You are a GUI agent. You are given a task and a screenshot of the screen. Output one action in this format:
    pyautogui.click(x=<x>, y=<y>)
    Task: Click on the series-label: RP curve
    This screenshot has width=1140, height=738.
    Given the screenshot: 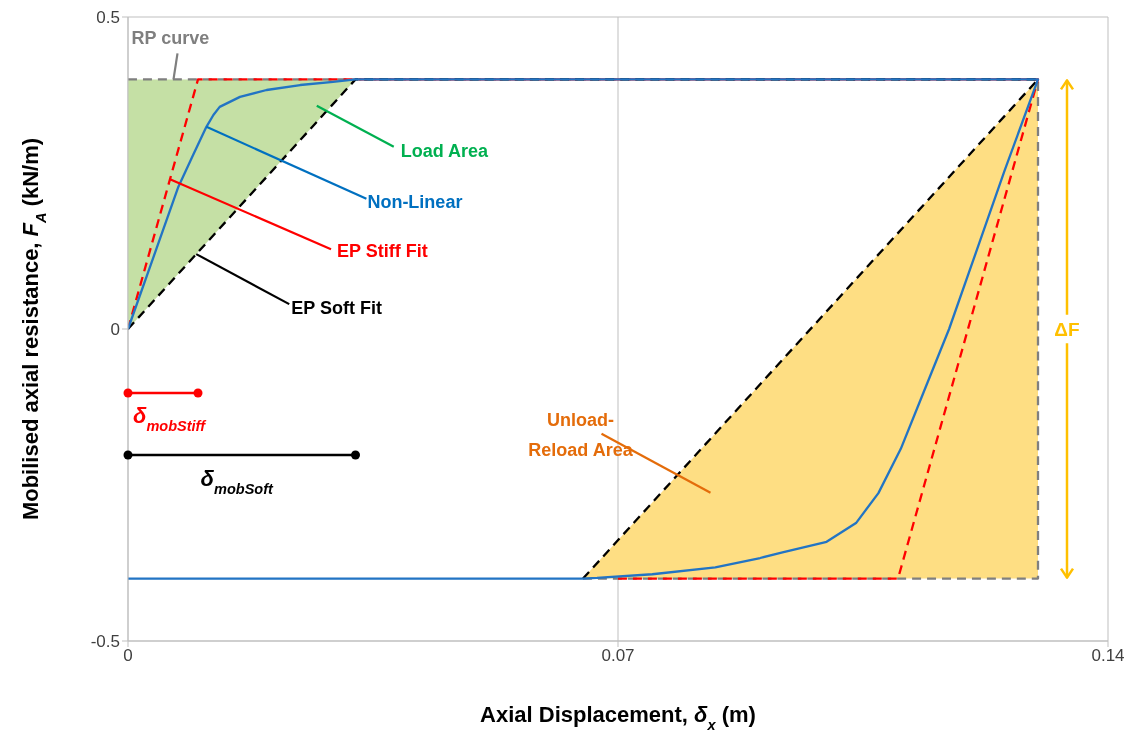 What is the action you would take?
    pyautogui.click(x=170, y=38)
    